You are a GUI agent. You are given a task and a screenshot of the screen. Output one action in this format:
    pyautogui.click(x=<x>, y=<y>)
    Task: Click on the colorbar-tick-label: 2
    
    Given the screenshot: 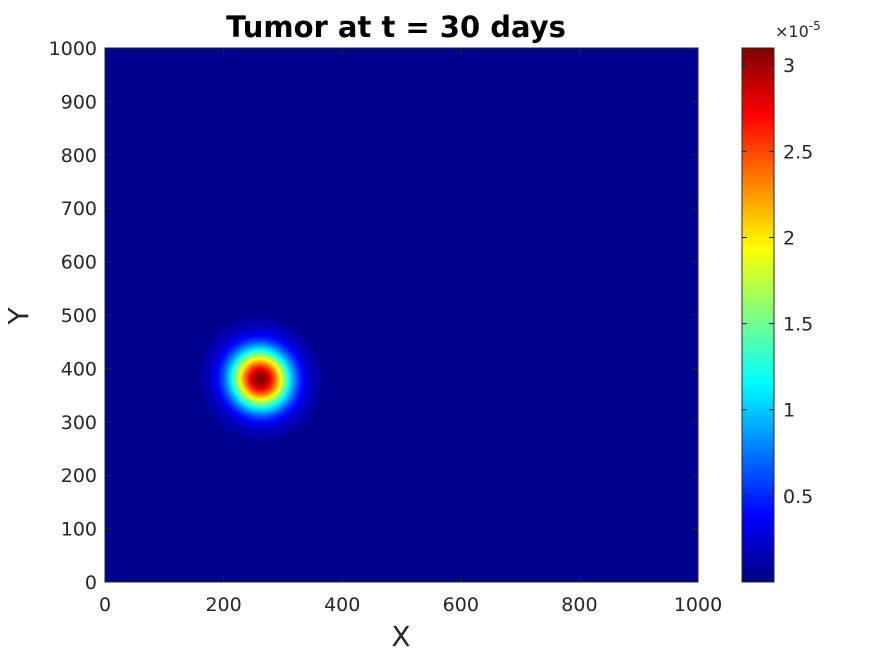 What is the action you would take?
    pyautogui.click(x=789, y=238)
    